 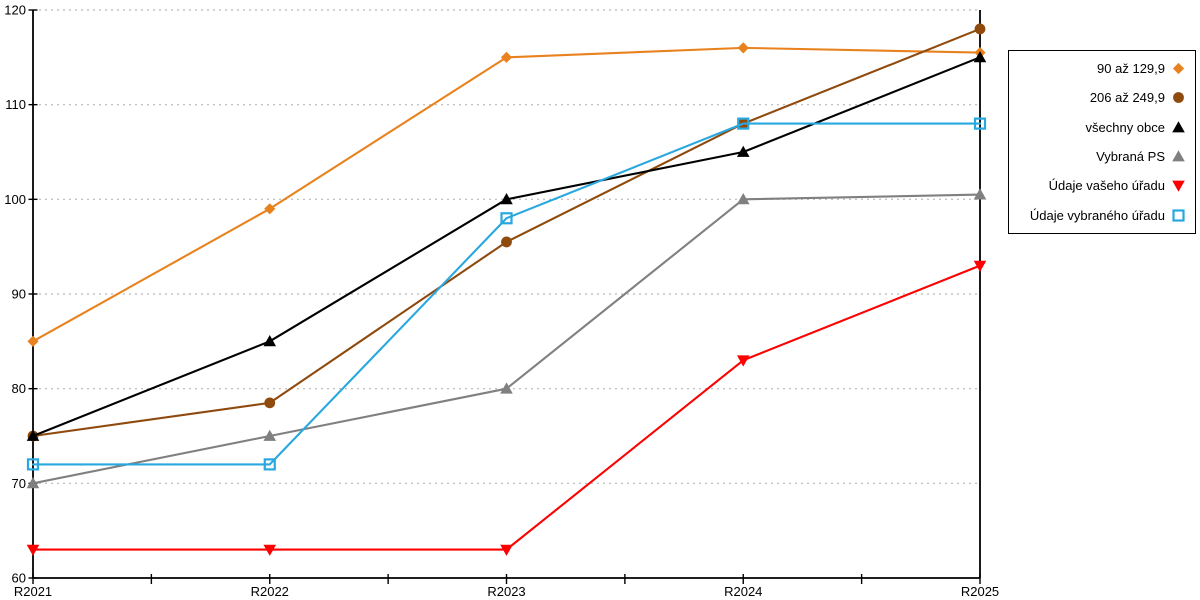 I want to click on legend-item: 90 až 129,9, so click(x=1102, y=69).